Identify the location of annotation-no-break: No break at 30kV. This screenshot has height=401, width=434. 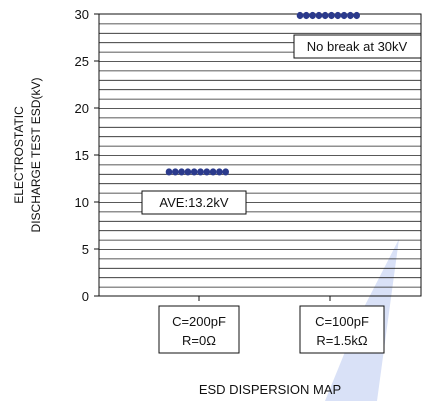
(357, 46).